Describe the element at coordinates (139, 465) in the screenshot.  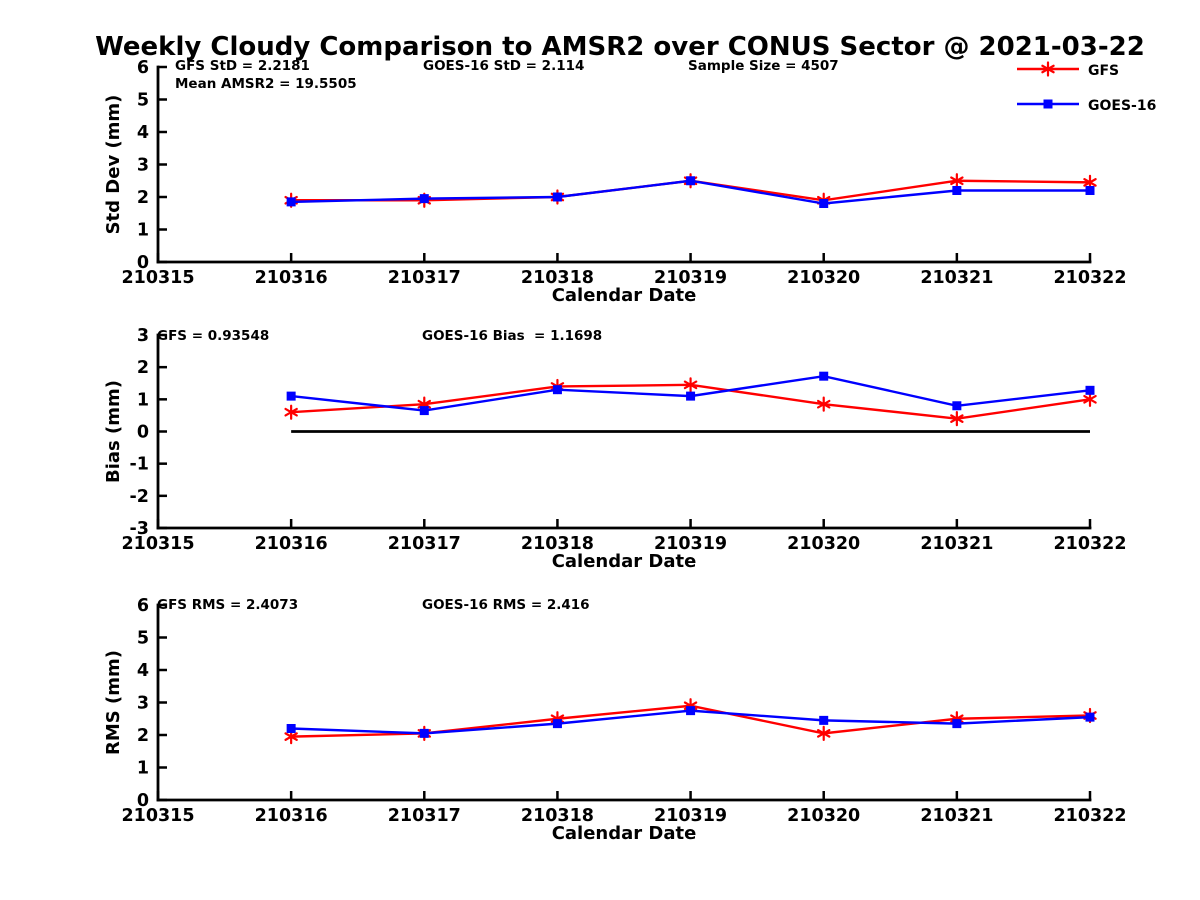
I see `y-tick-label: -1` at that location.